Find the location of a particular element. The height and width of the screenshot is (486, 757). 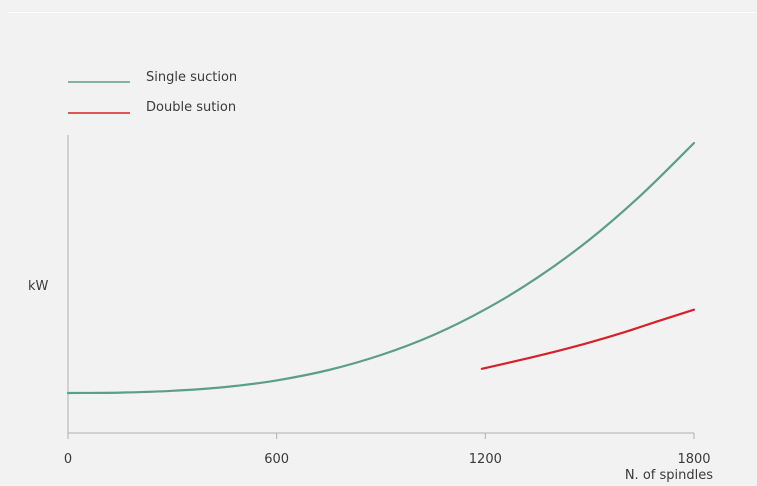

x-tick-label: 1200 is located at coordinates (485, 459).